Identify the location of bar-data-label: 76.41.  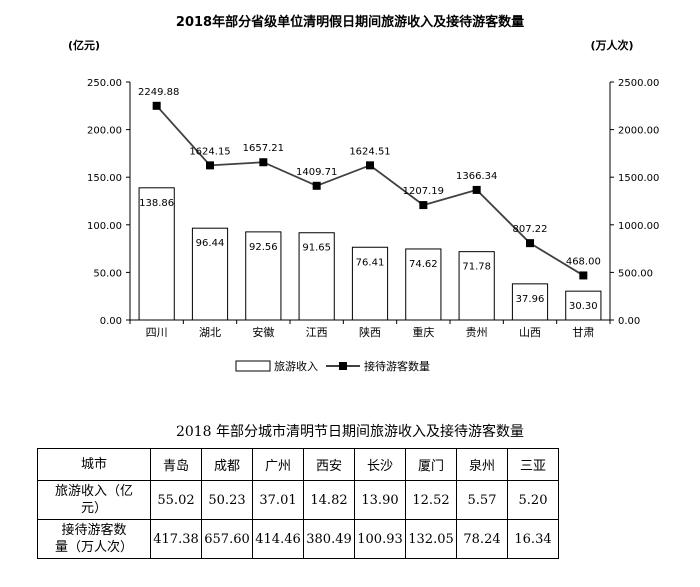
(370, 262).